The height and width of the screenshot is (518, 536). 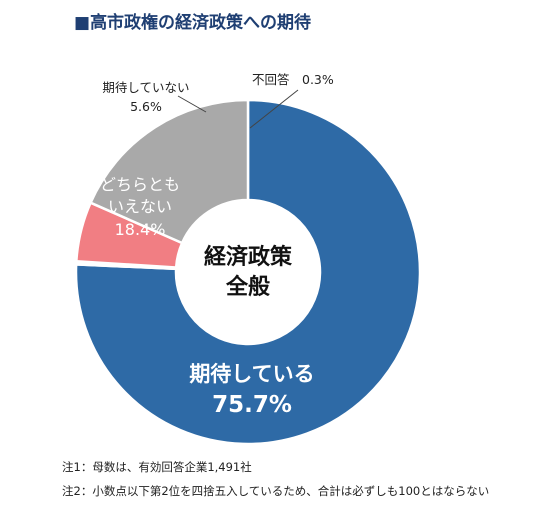 What do you see at coordinates (276, 491) in the screenshot?
I see `note-2: 注2：小数点以下第2位を四捨五入しているため、合計は必ずしも100とはならない` at bounding box center [276, 491].